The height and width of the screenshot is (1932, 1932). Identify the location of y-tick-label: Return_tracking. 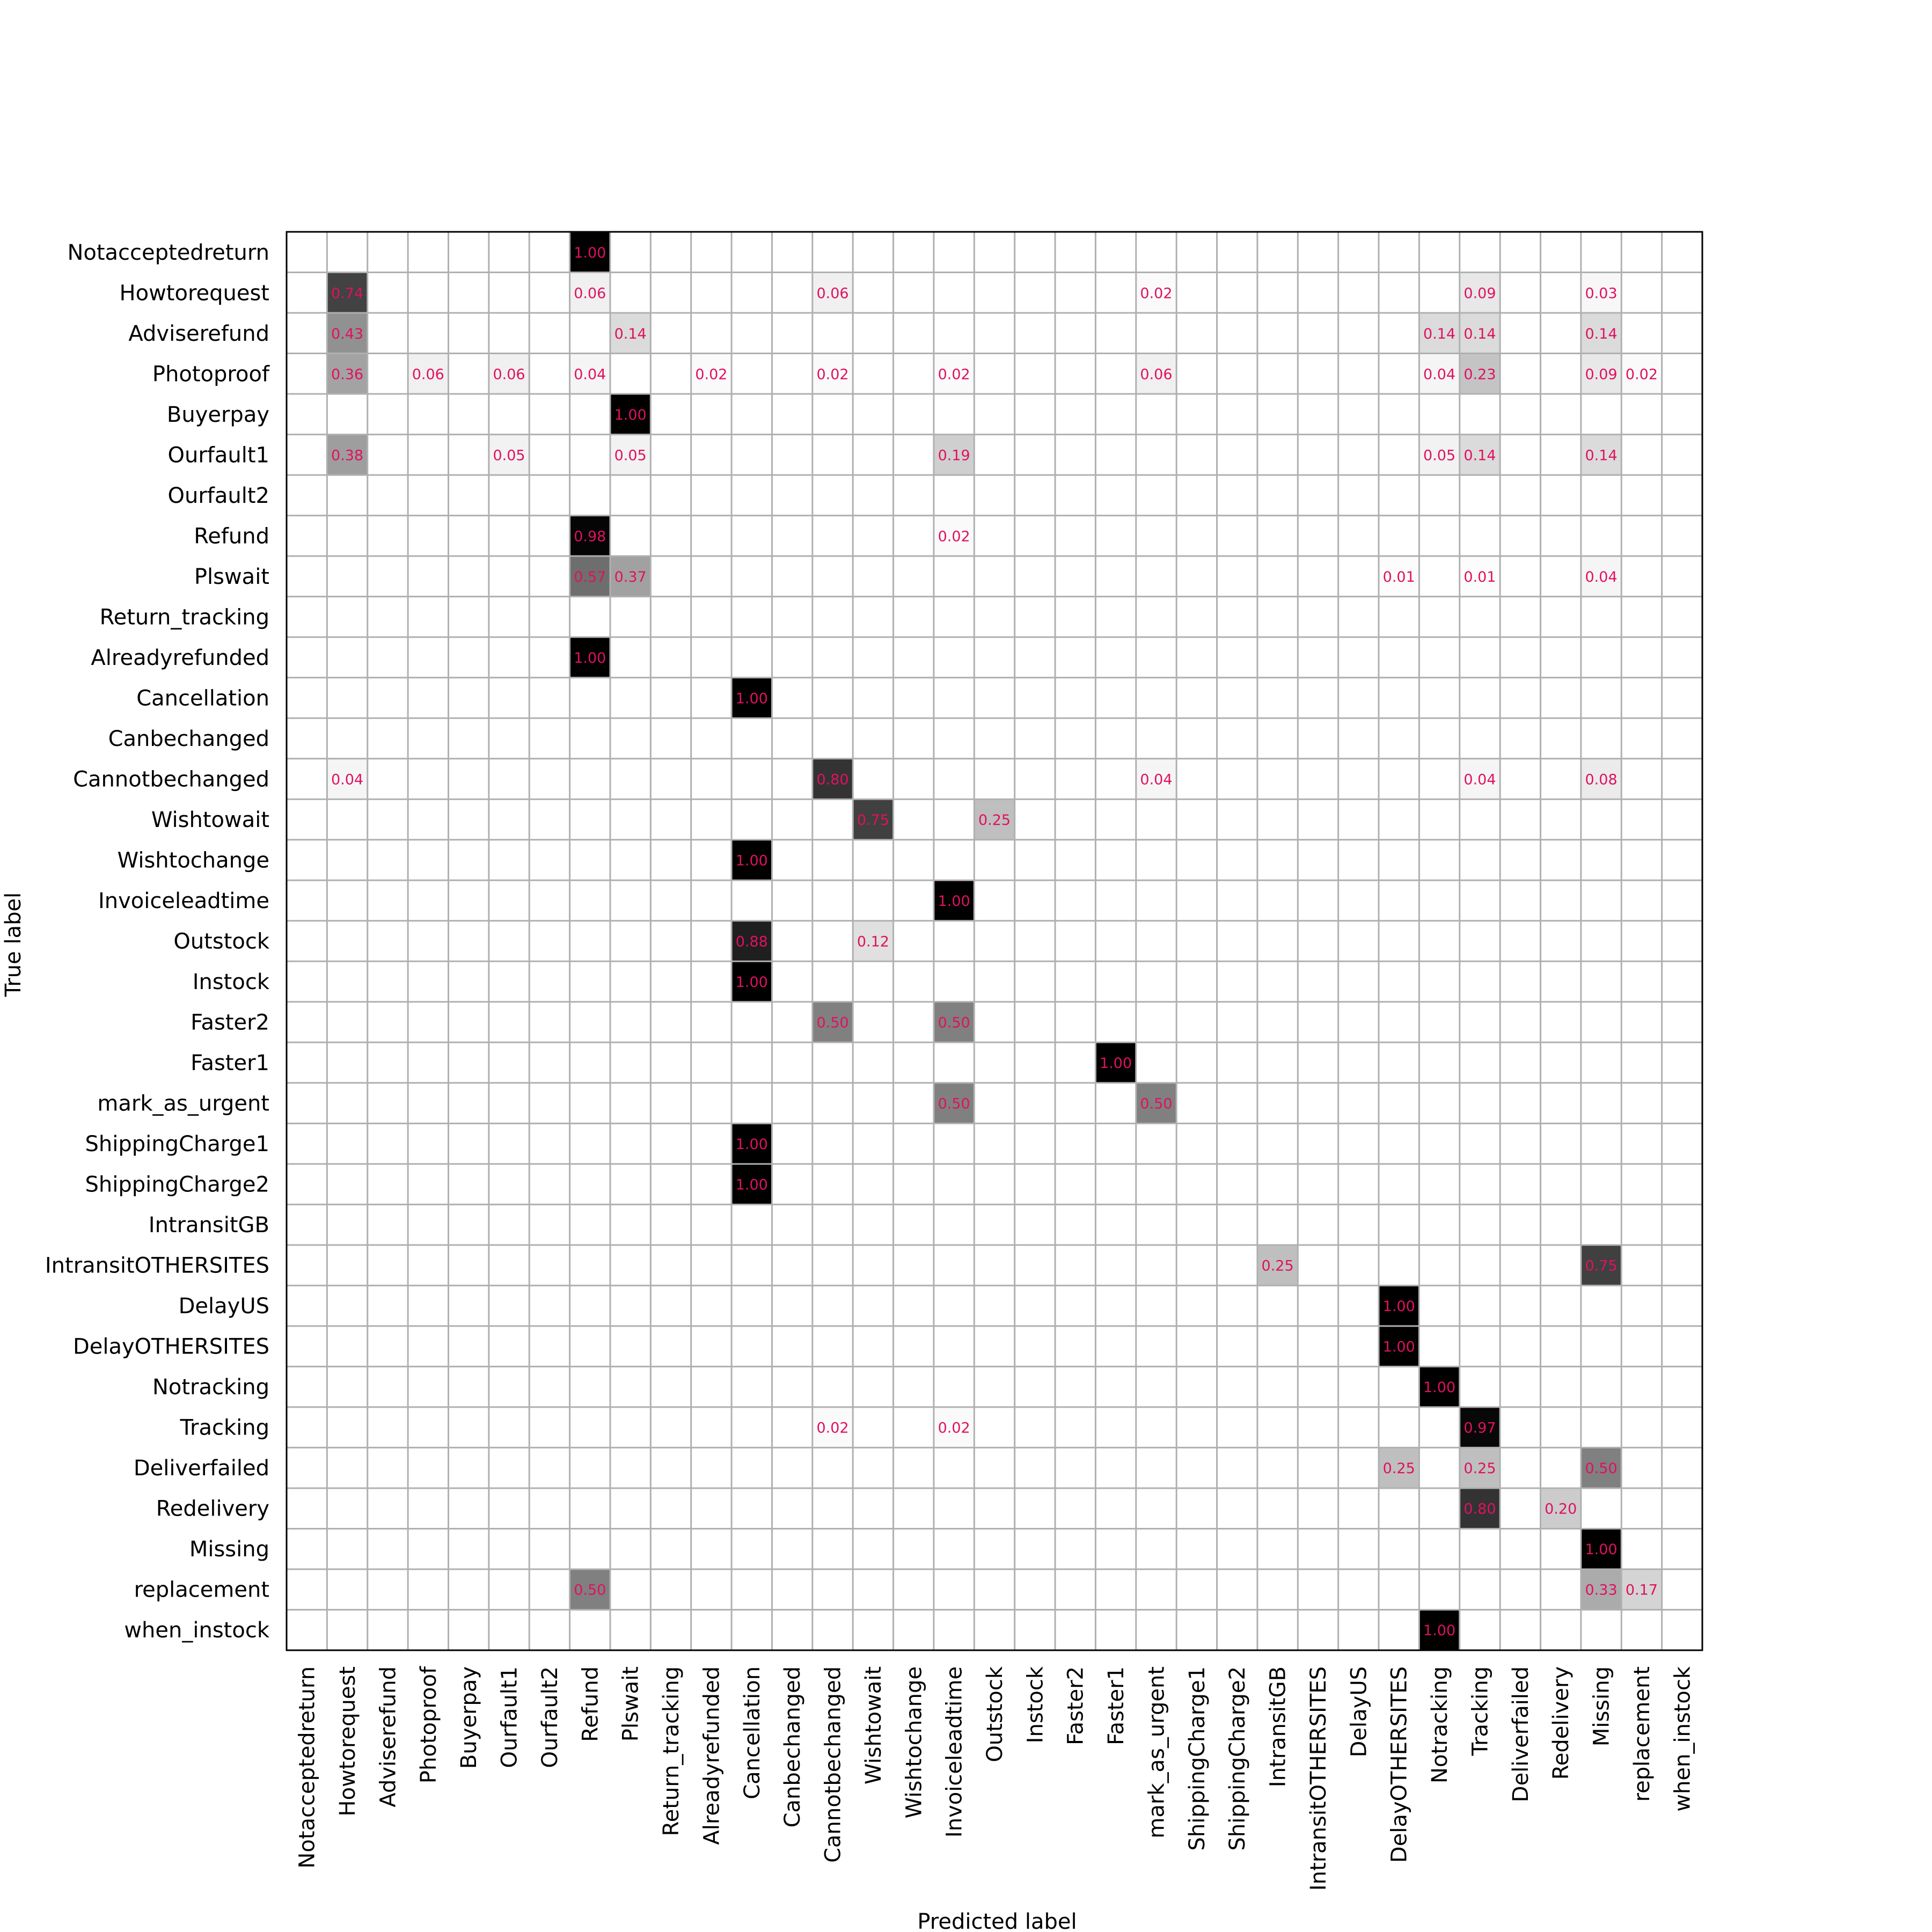
(184, 617).